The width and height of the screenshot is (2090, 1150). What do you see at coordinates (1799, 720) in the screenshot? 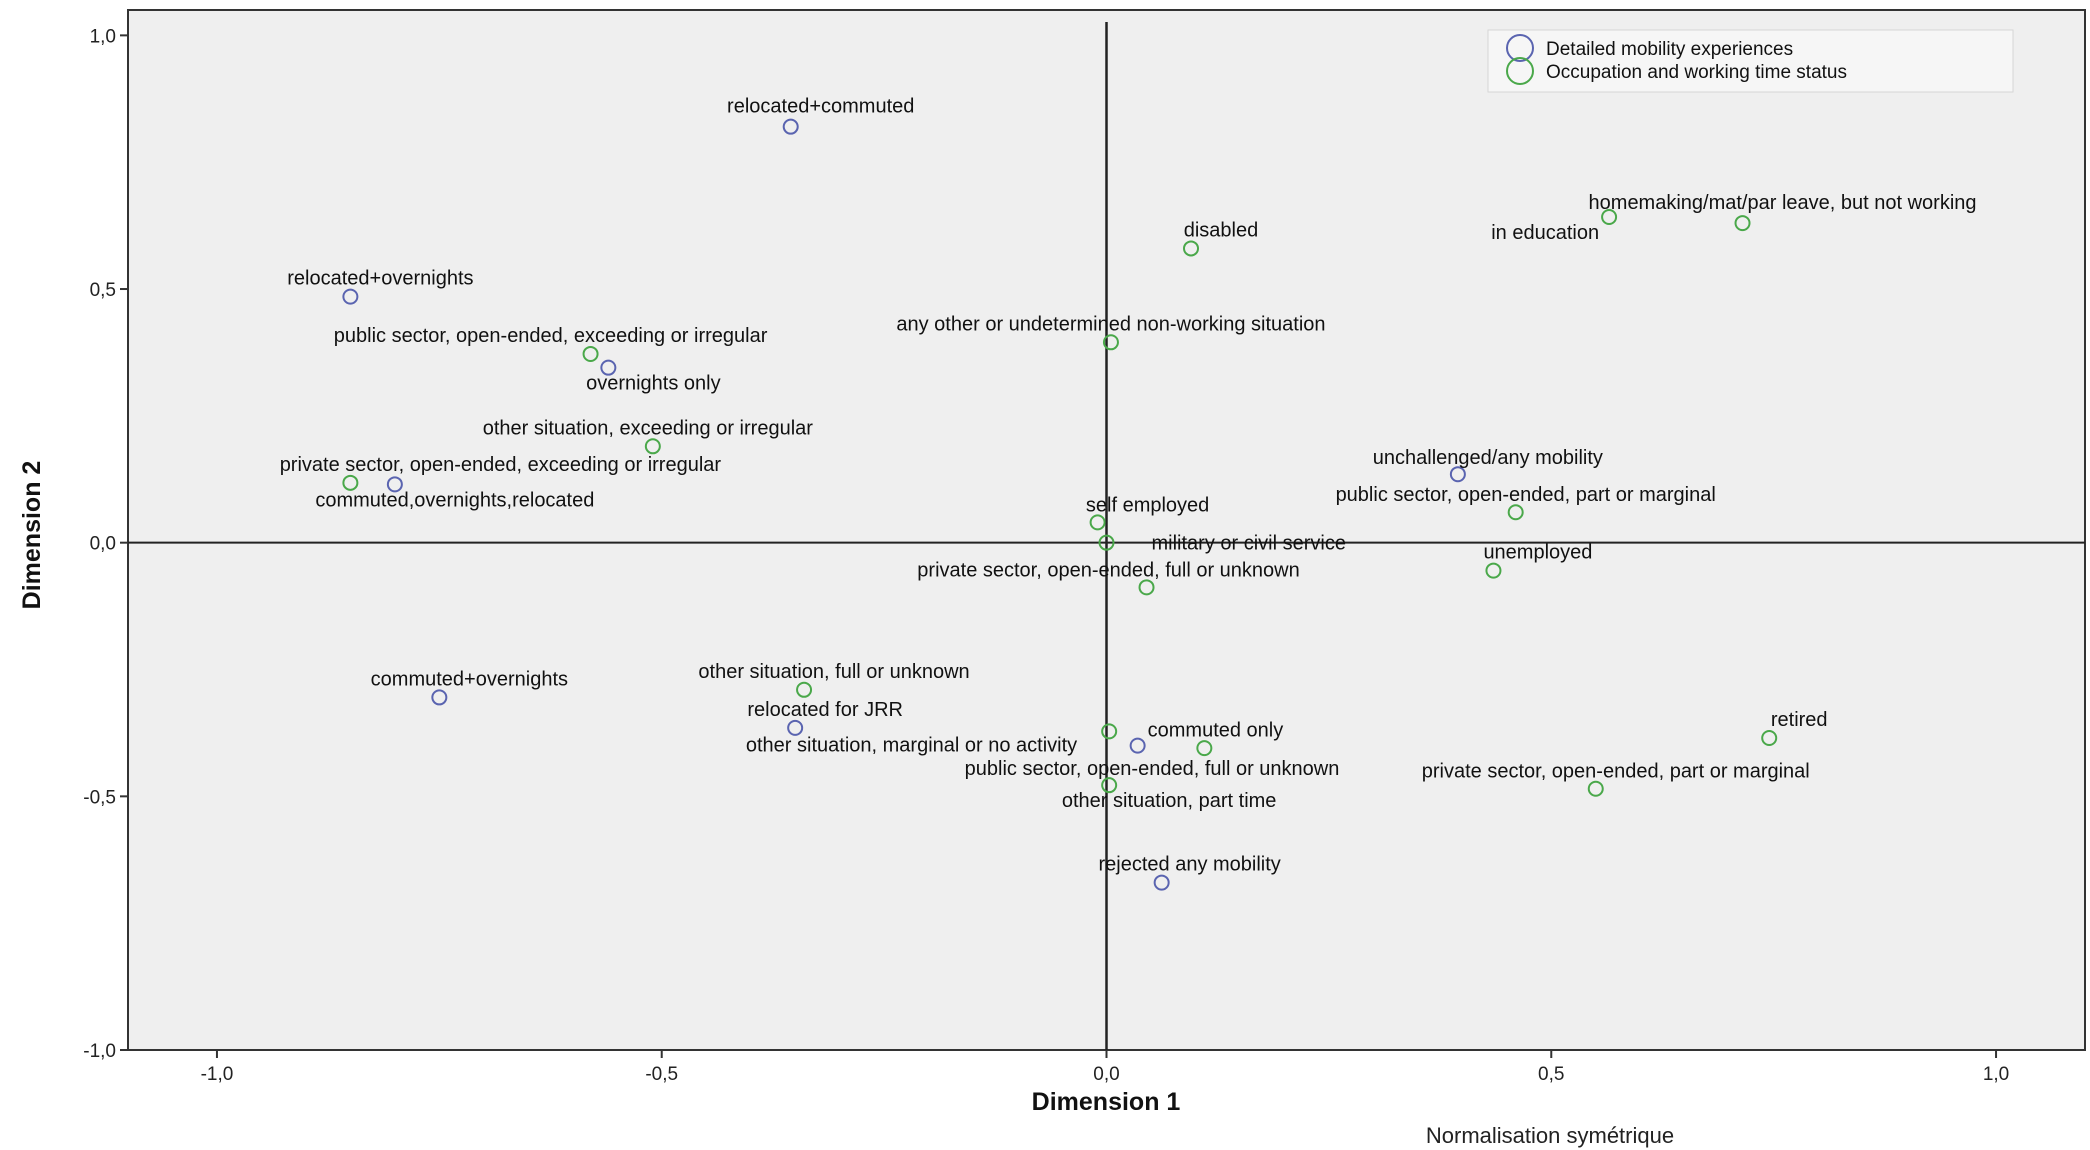
I see `label-retired: retired` at bounding box center [1799, 720].